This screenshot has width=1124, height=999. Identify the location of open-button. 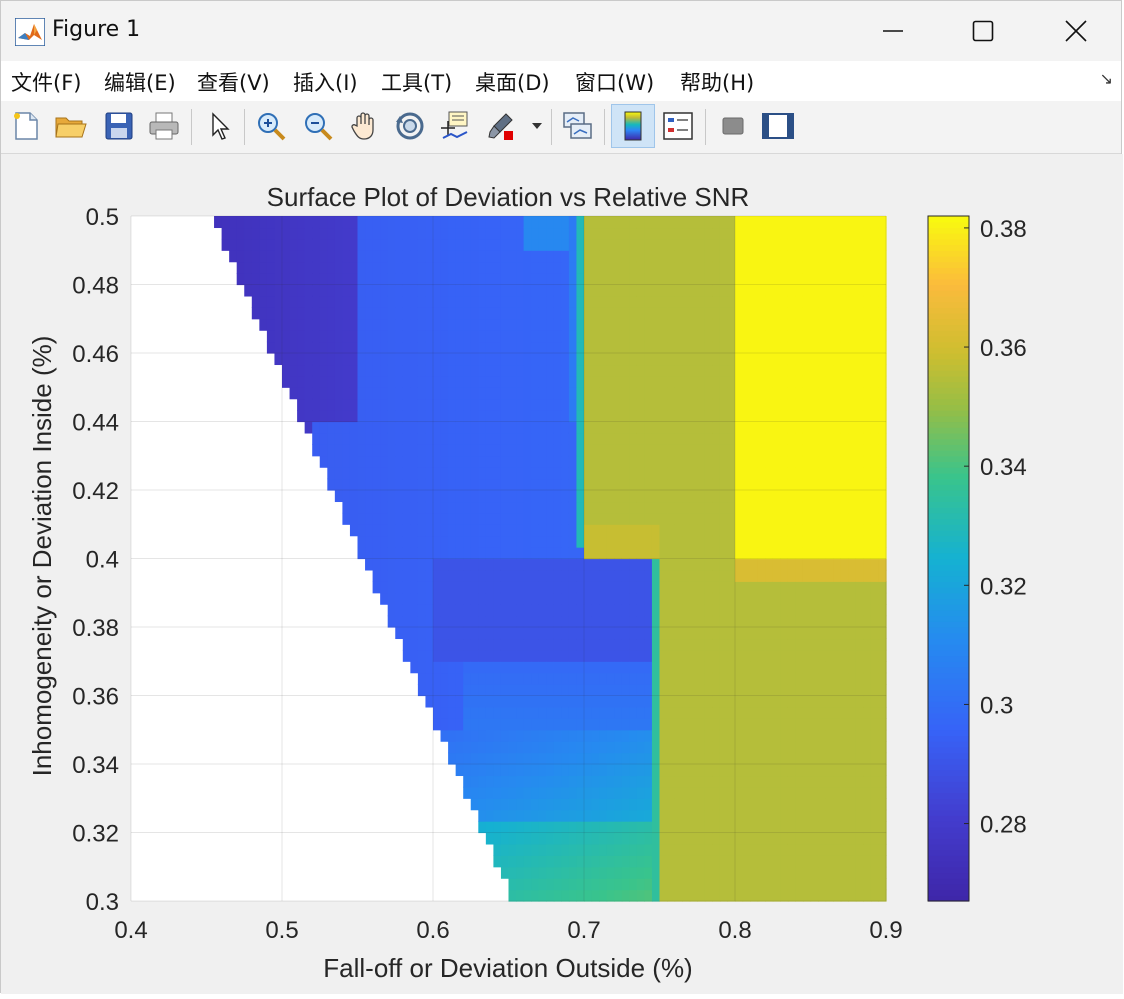
(71, 126).